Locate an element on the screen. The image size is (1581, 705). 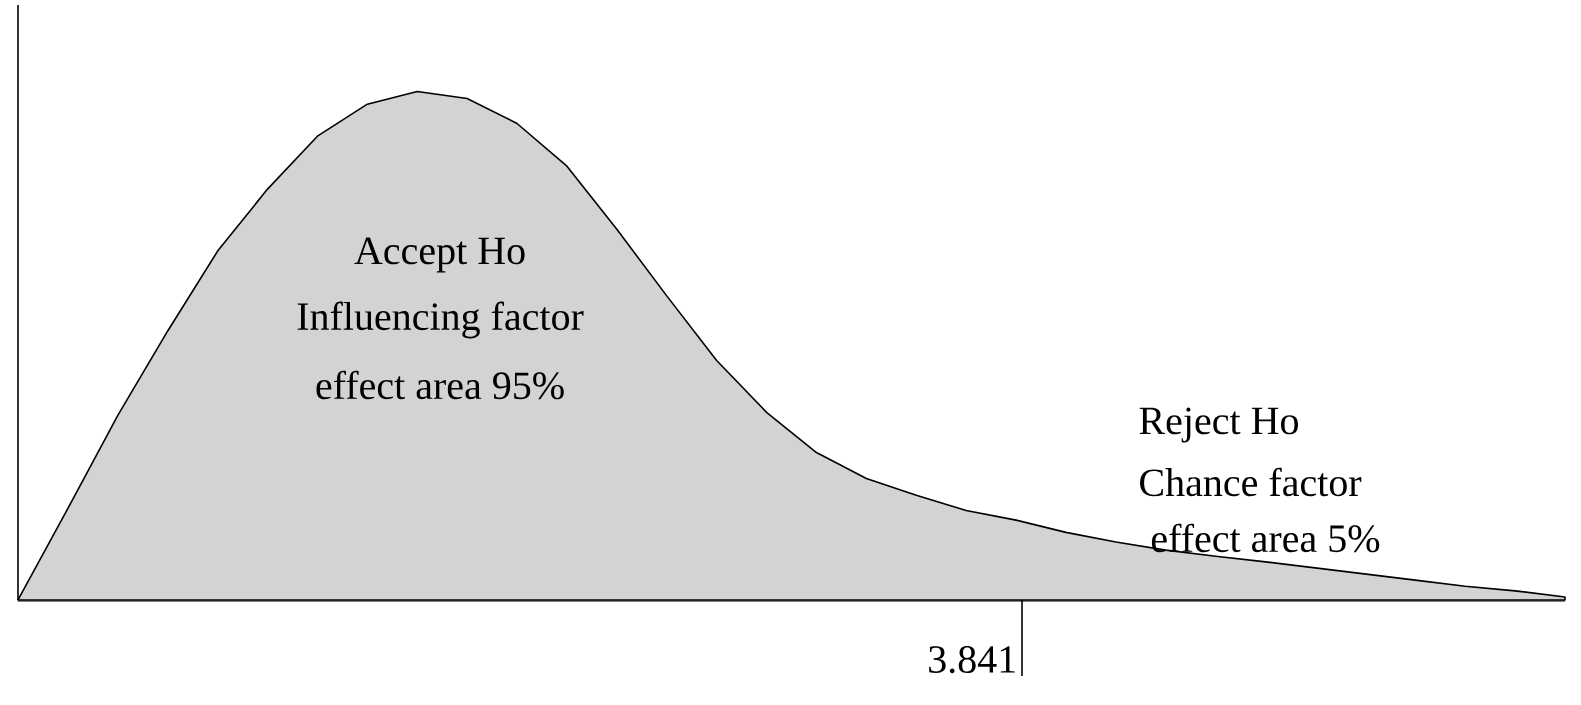
annotation: Reject Ho is located at coordinates (1218, 425).